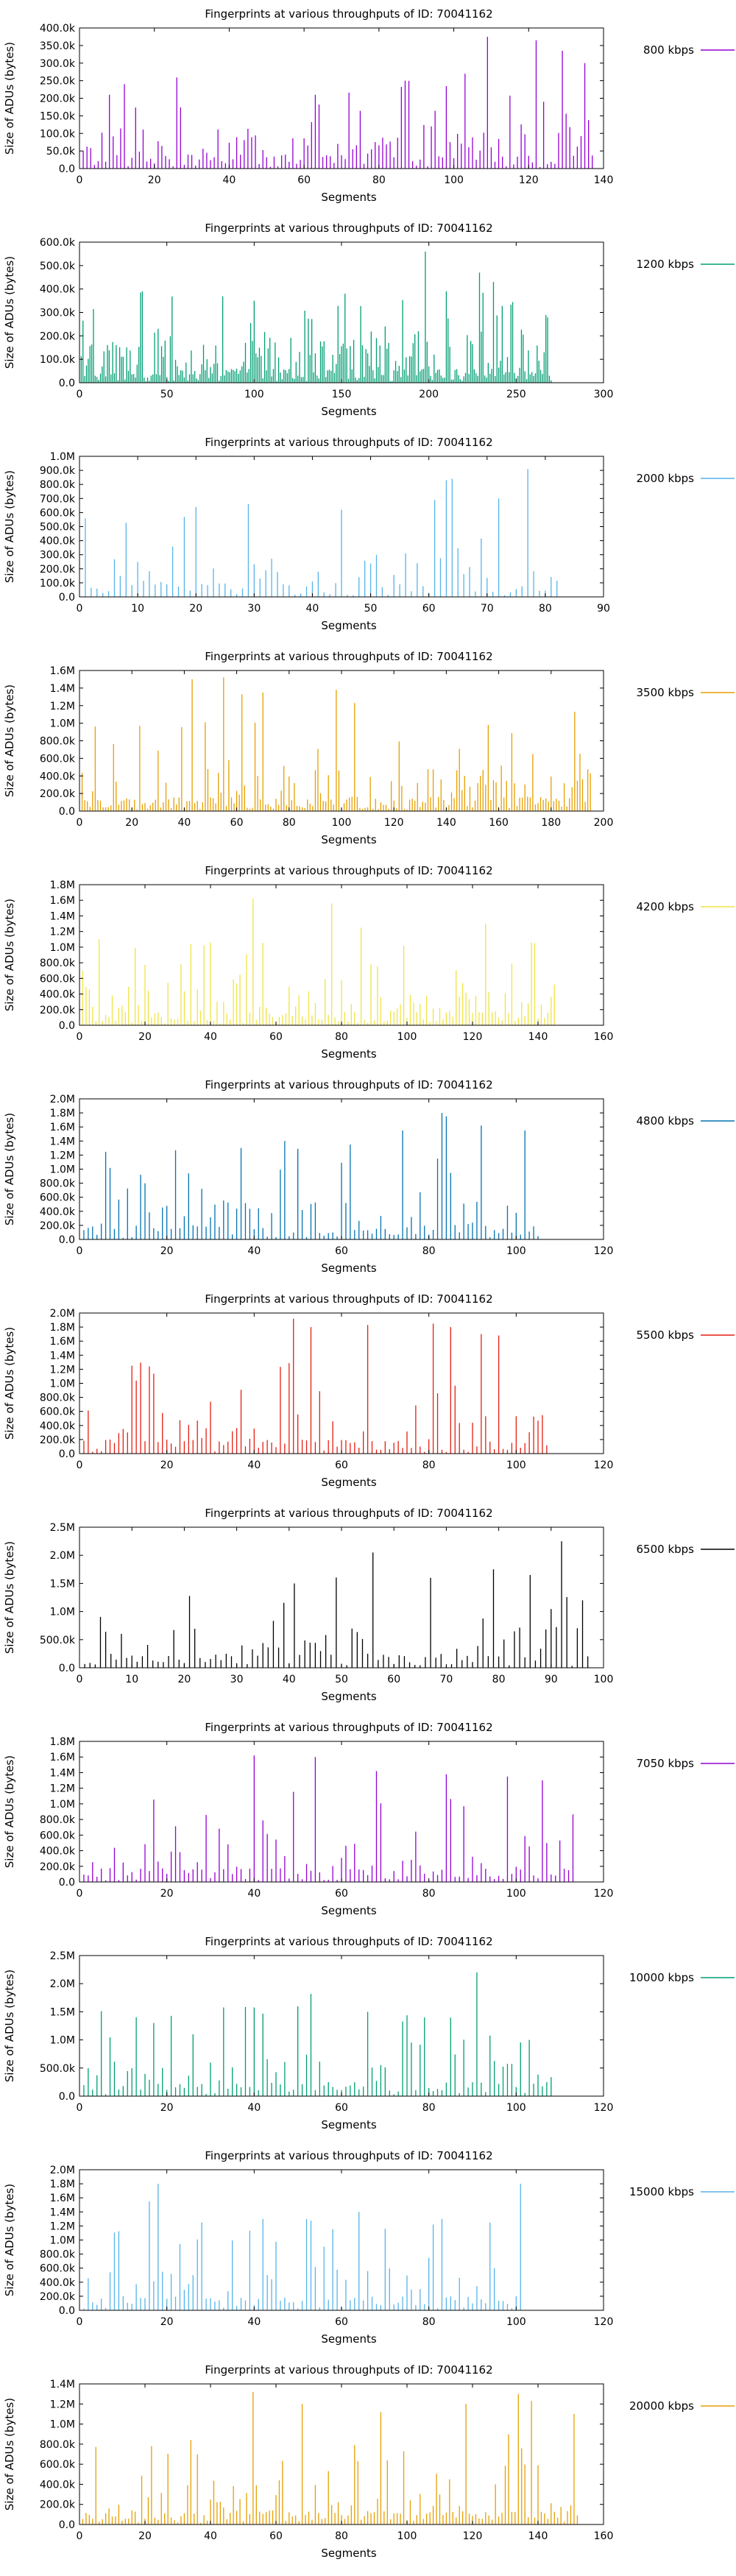 The image size is (736, 2576). I want to click on y-tick-label: 500.0k, so click(58, 528).